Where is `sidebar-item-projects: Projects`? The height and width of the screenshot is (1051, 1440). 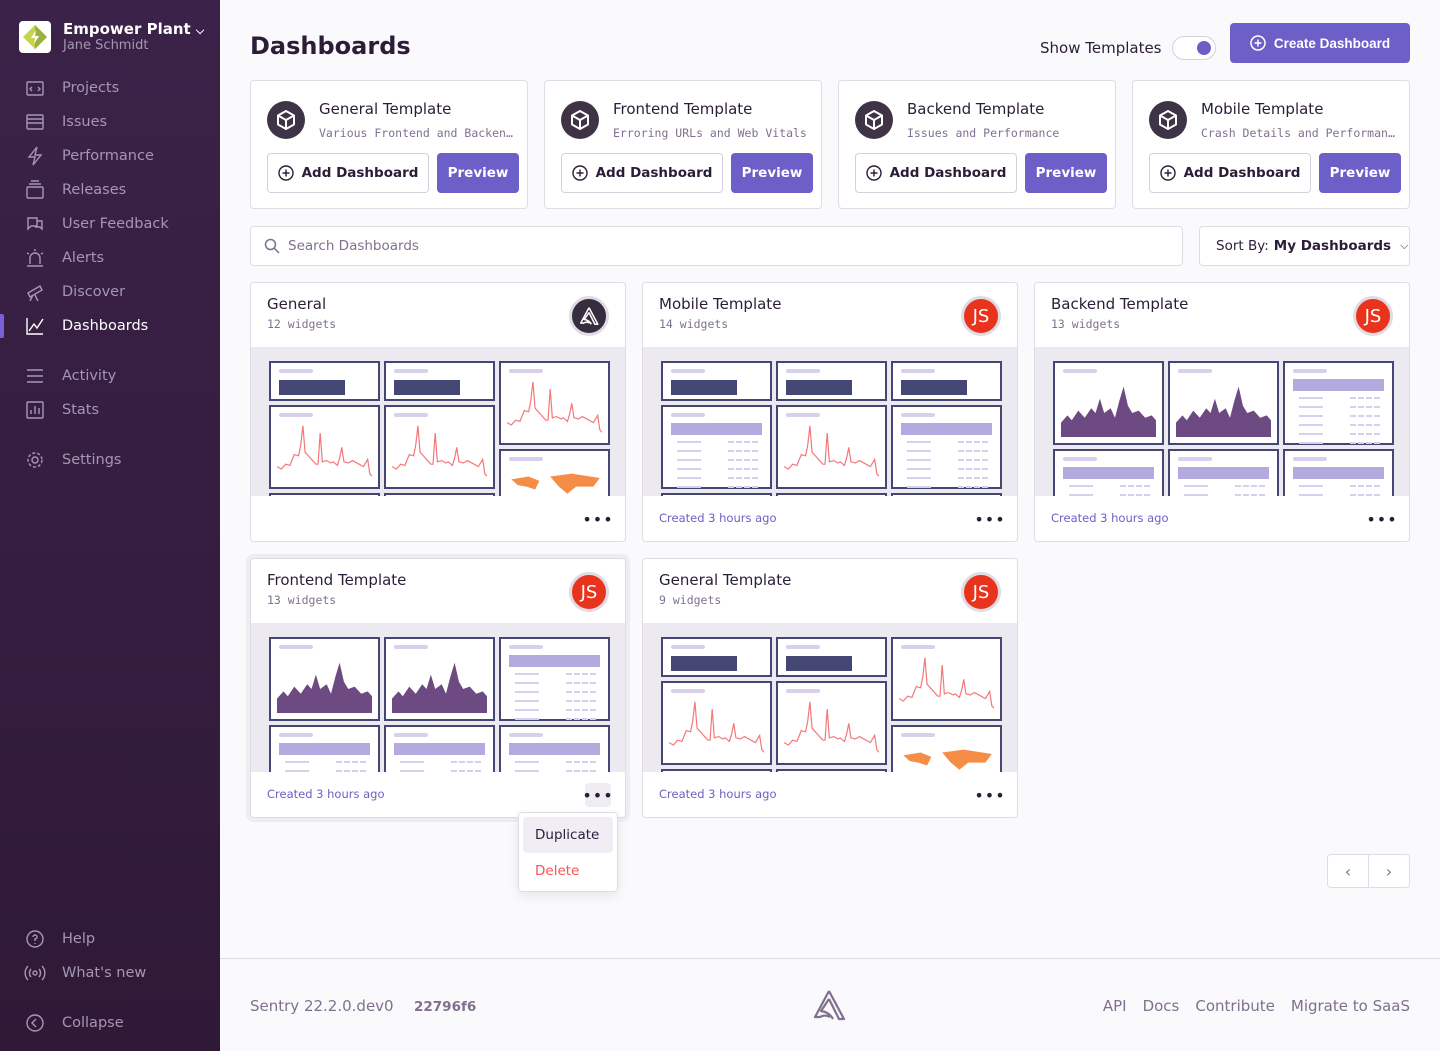 sidebar-item-projects: Projects is located at coordinates (110, 88).